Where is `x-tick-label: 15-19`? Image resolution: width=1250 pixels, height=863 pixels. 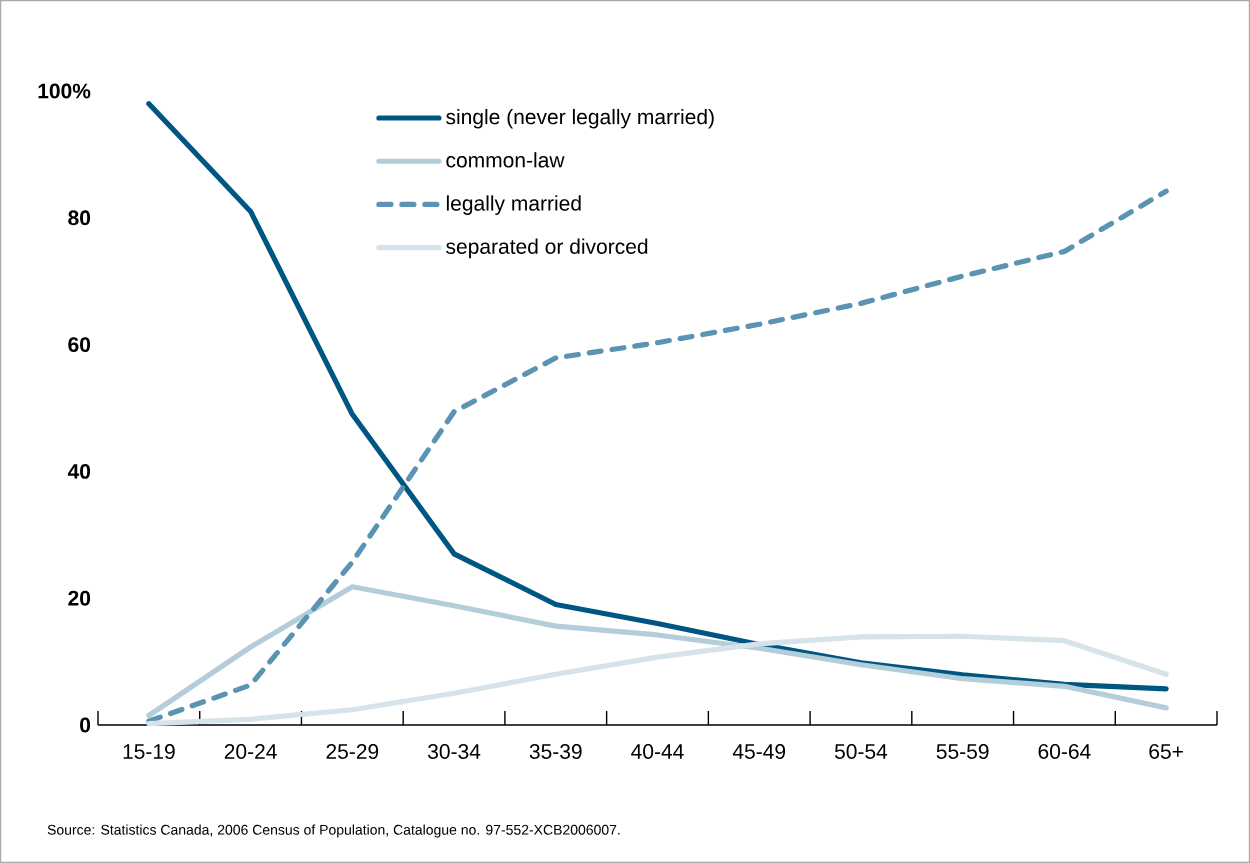
x-tick-label: 15-19 is located at coordinates (149, 751).